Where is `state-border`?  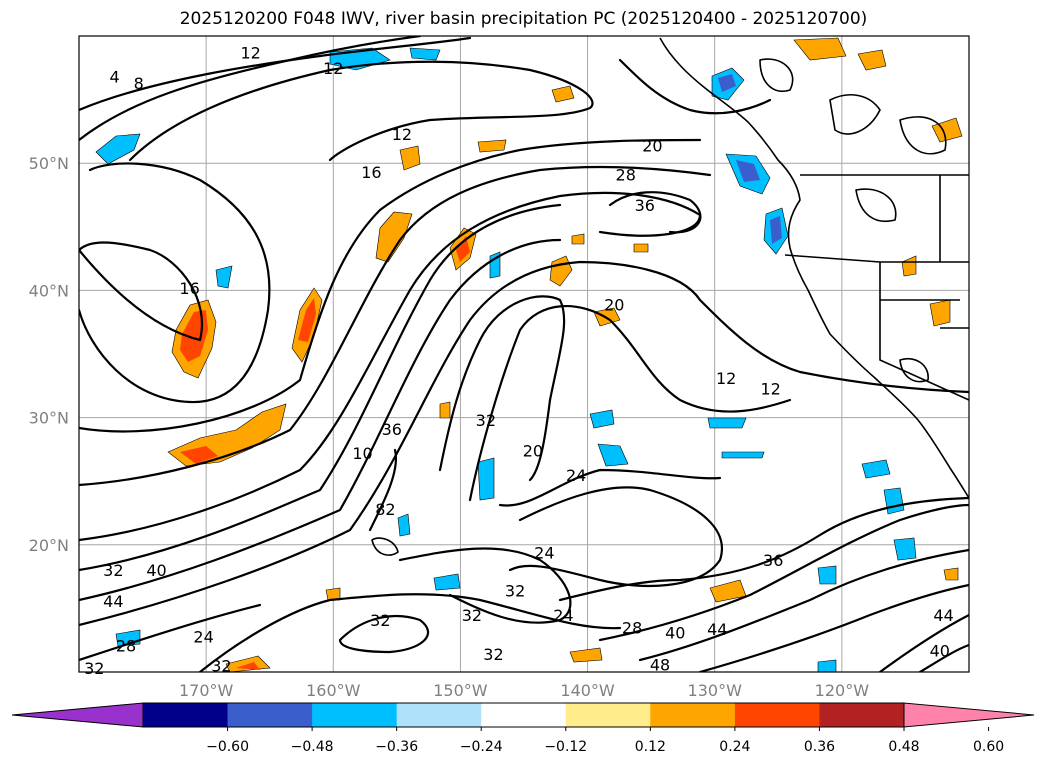 state-border is located at coordinates (924, 350).